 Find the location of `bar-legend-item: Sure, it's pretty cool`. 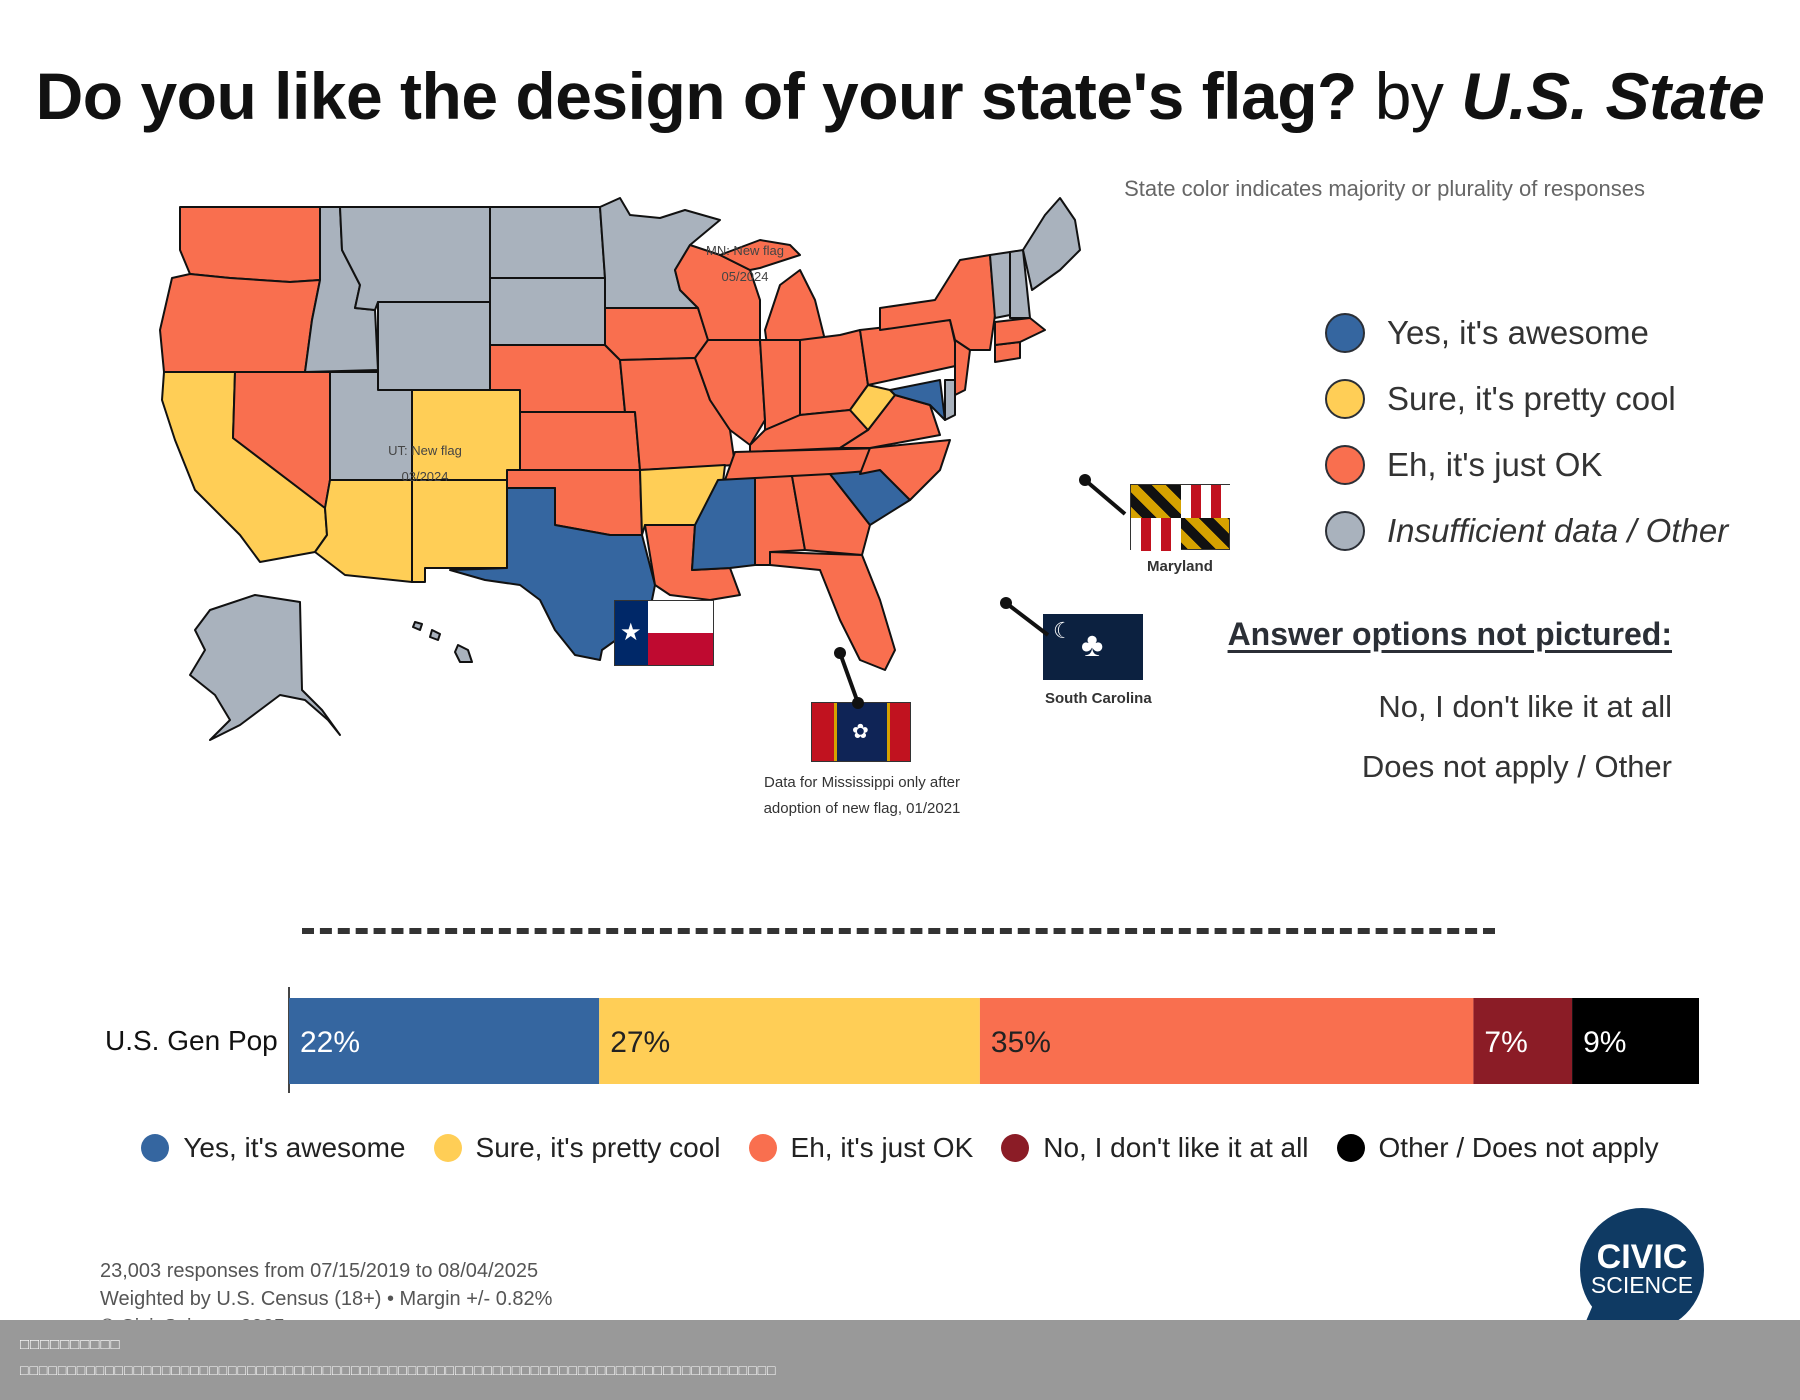

bar-legend-item: Sure, it's pretty cool is located at coordinates (577, 1148).